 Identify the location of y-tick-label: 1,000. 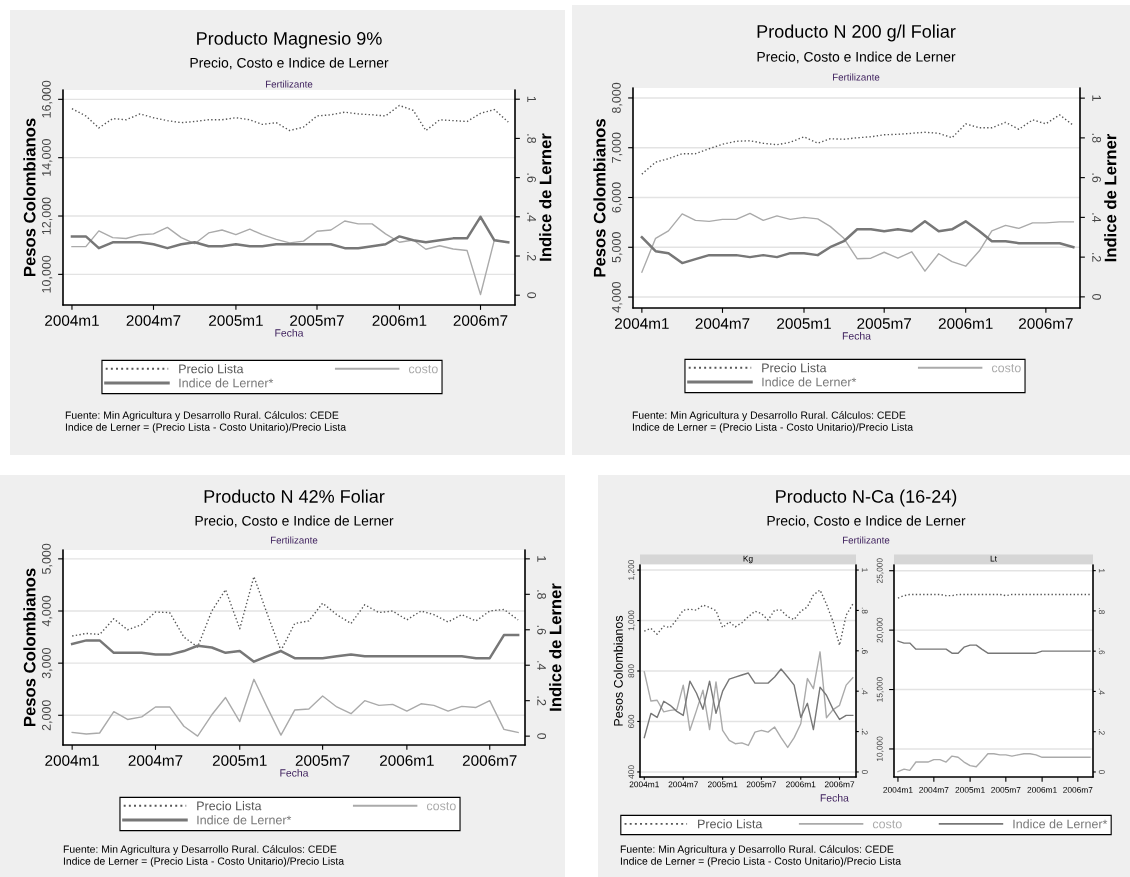
(632, 620).